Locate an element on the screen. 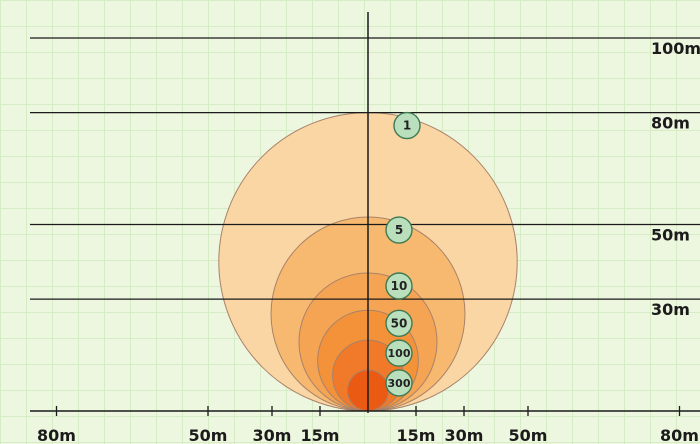 This screenshot has width=700, height=444. distance-label: 30m is located at coordinates (670, 309).